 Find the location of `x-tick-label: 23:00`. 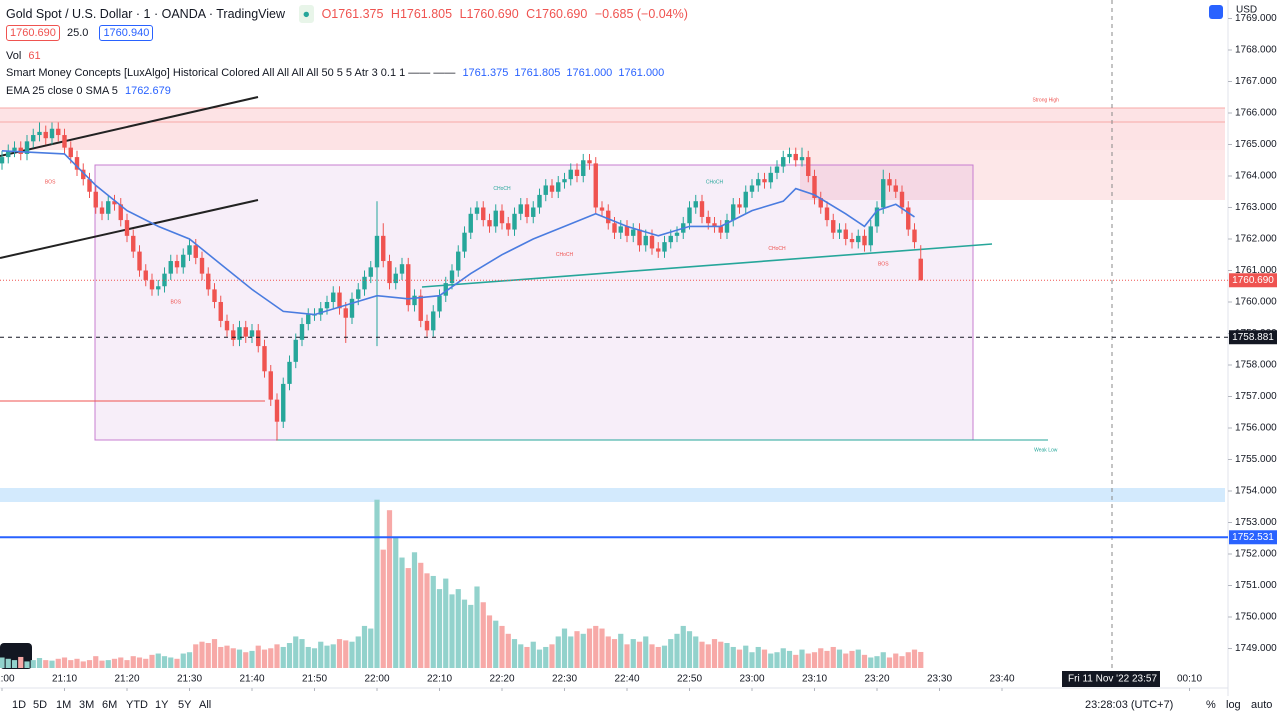

x-tick-label: 23:00 is located at coordinates (751, 679).